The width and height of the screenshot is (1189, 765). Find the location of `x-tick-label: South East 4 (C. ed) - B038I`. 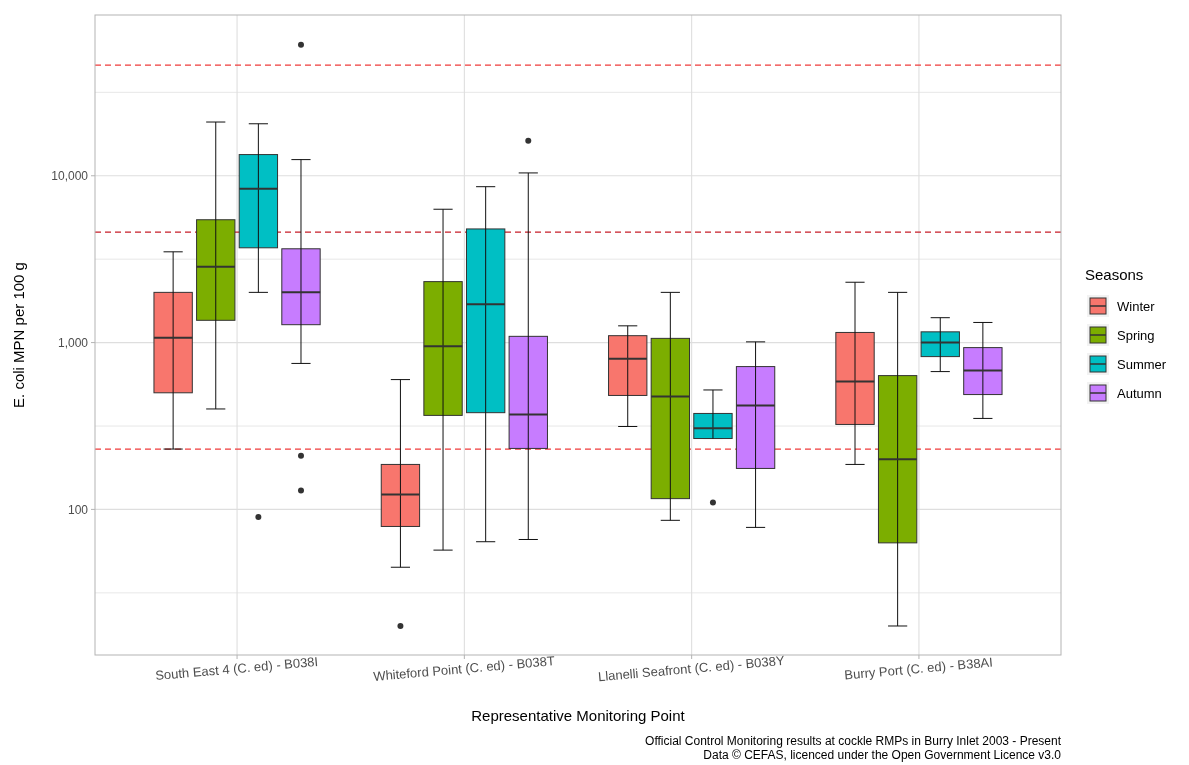

x-tick-label: South East 4 (C. ed) - B038I is located at coordinates (236, 668).